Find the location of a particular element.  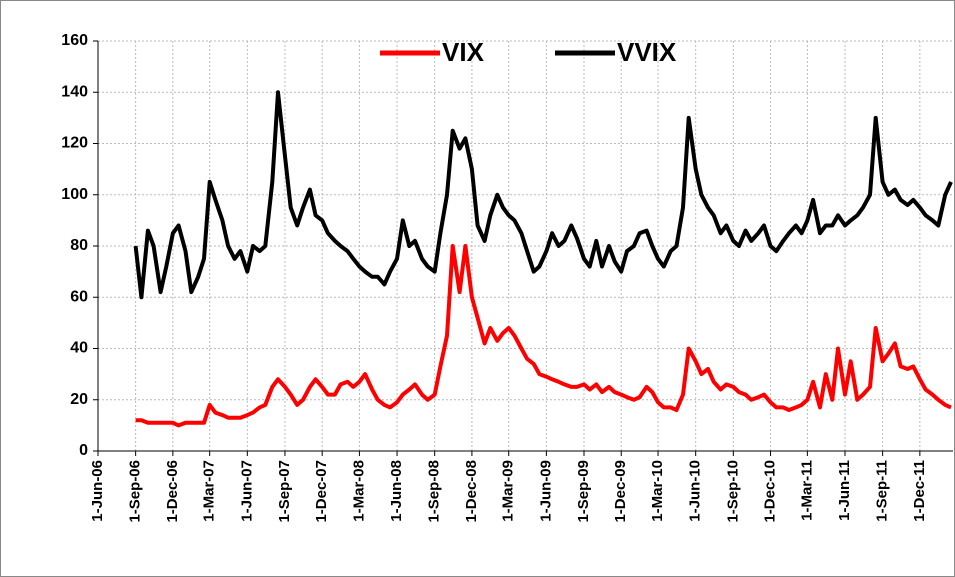

y-tick-label: 40 is located at coordinates (79, 348).